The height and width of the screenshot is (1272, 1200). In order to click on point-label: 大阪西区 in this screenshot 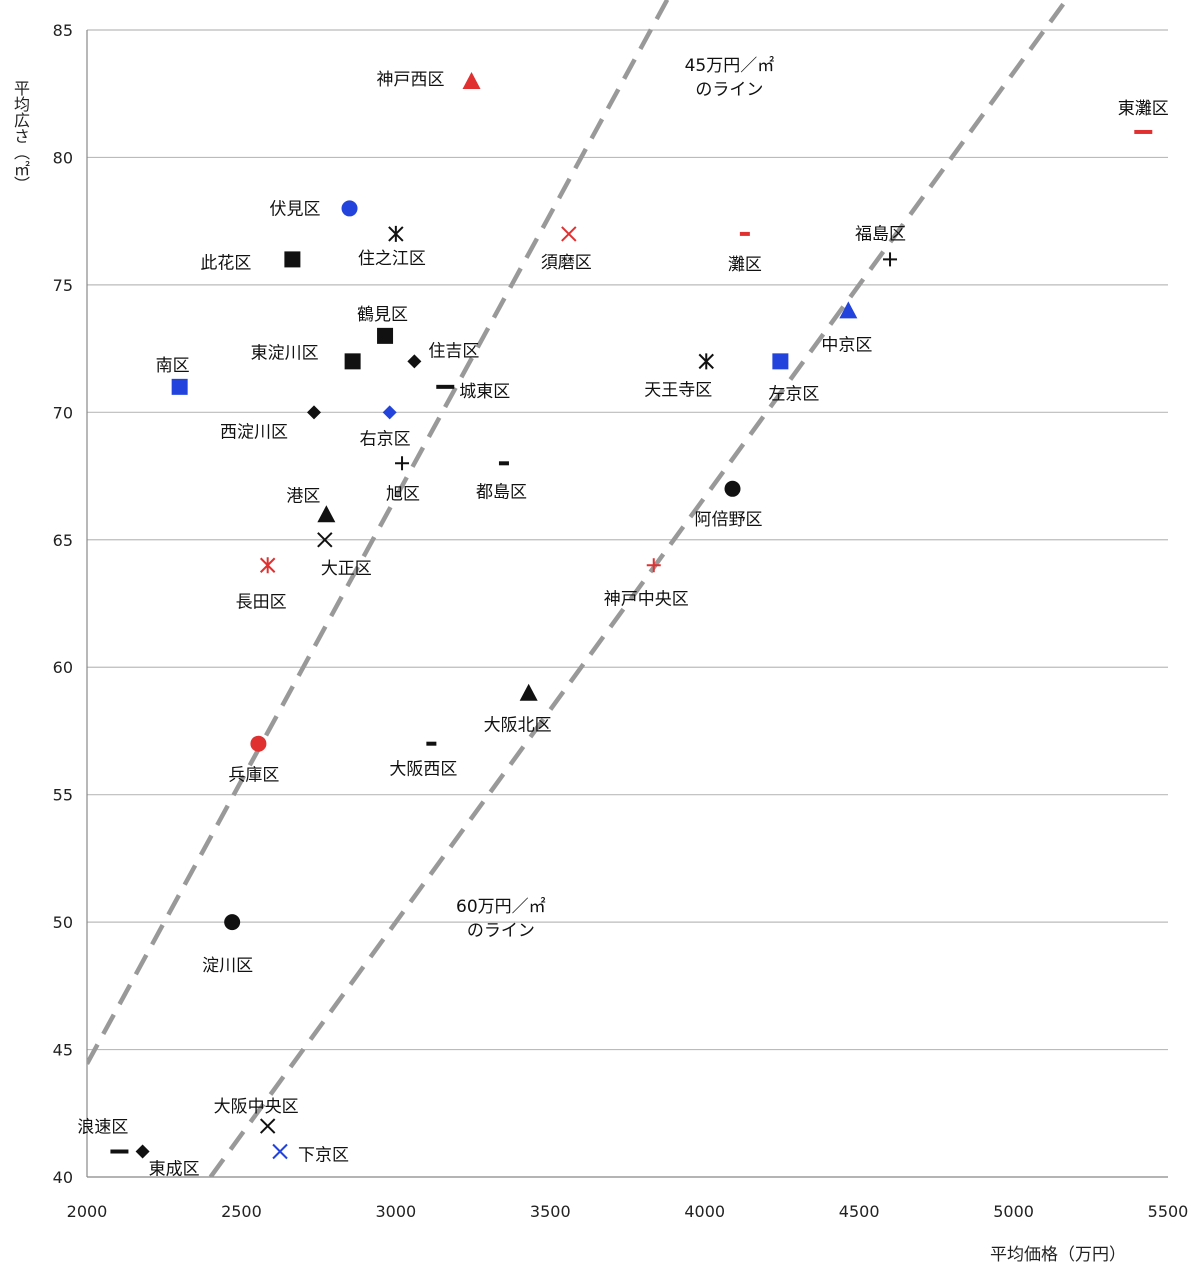, I will do `click(423, 770)`.